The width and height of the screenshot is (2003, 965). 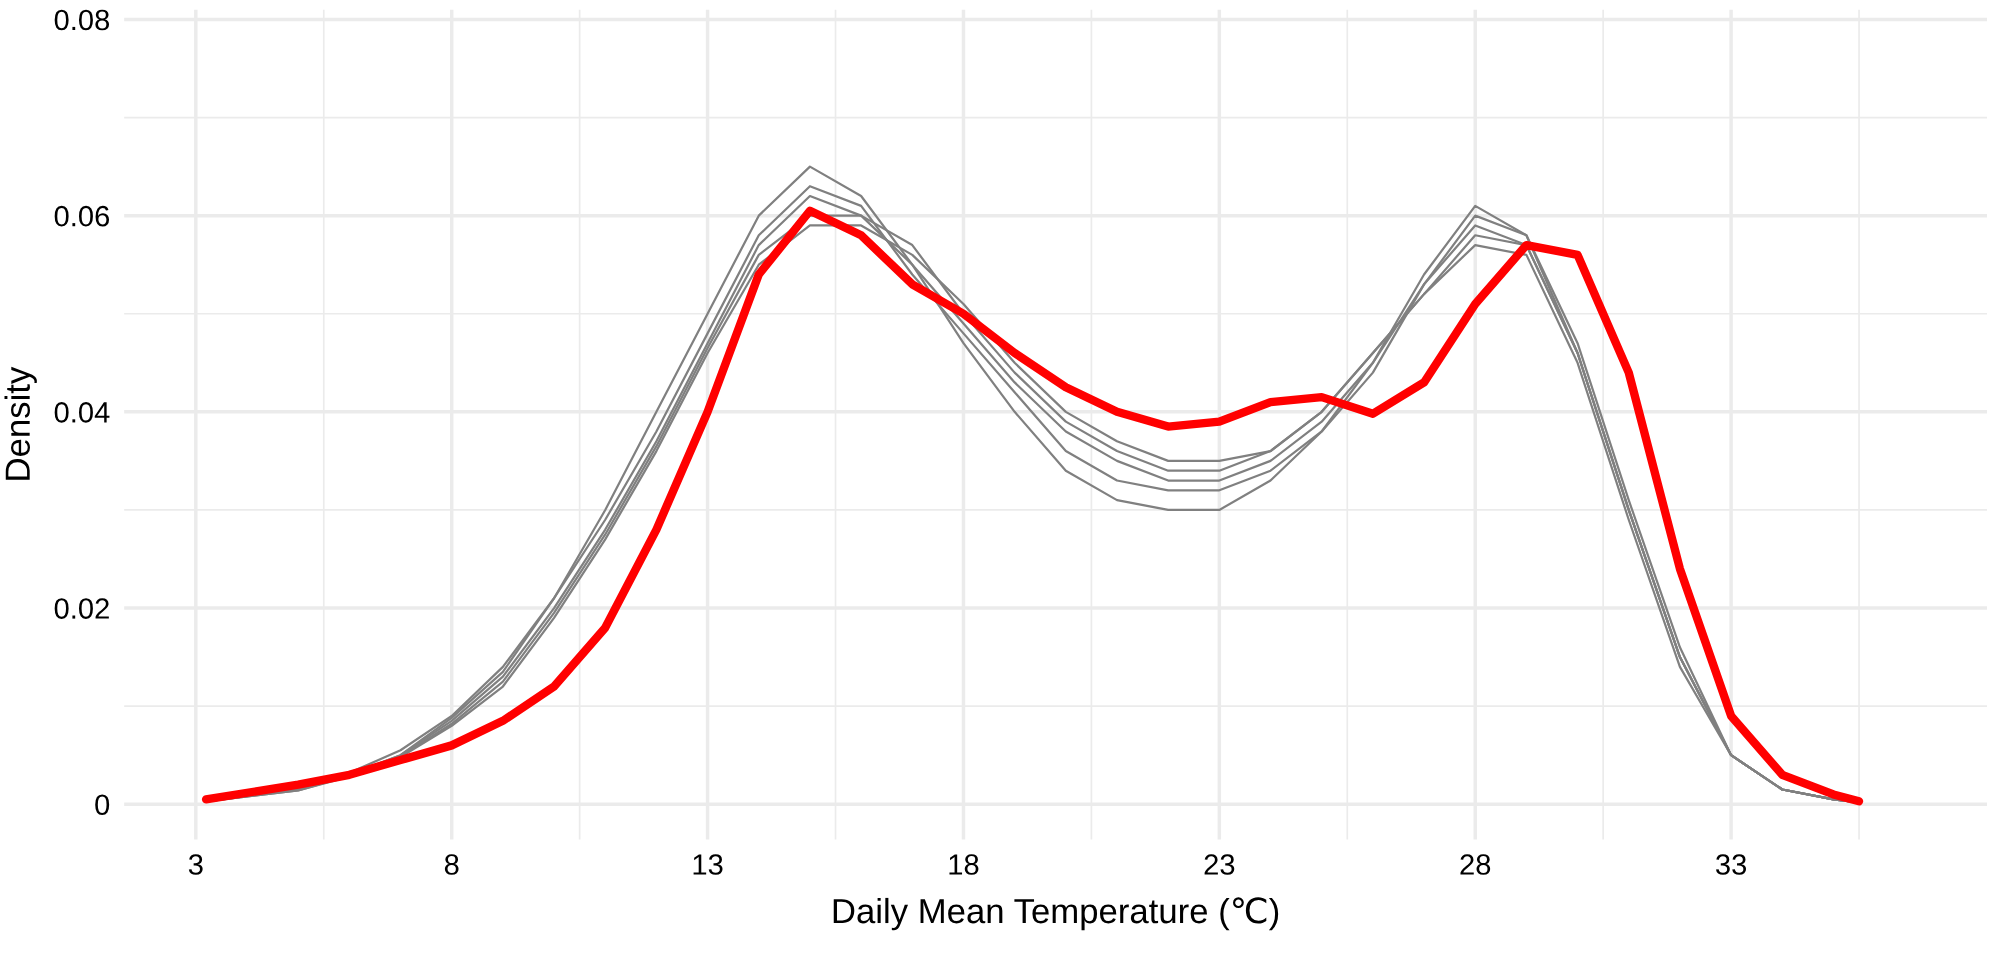 I want to click on y-tick-label: 0, so click(x=102, y=805).